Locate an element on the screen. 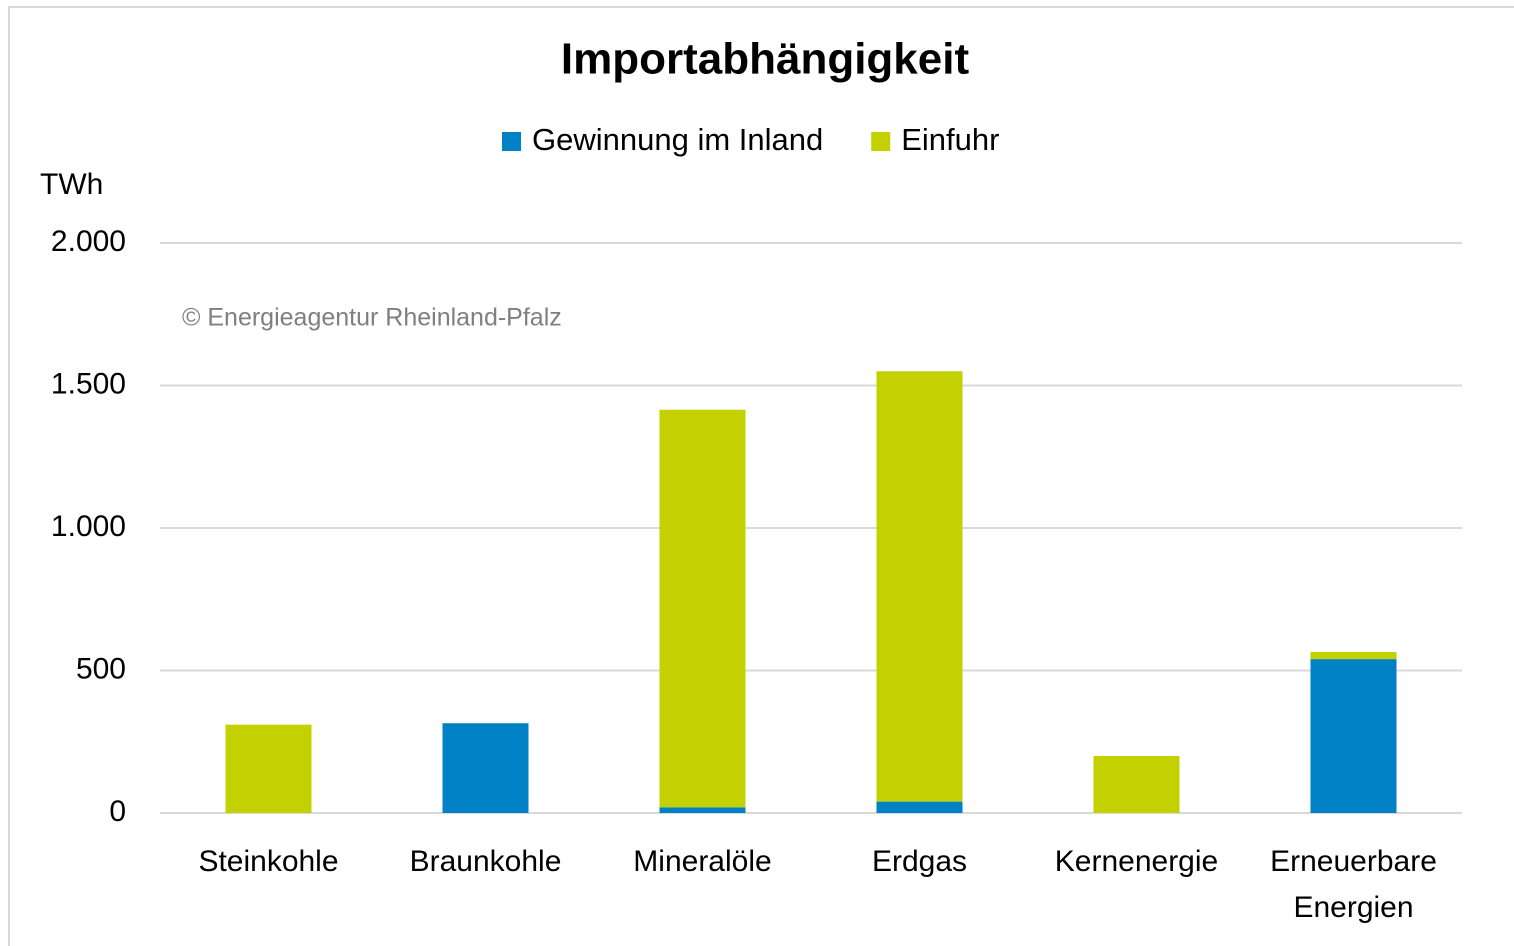 The width and height of the screenshot is (1514, 946). annotation: © Energieagentur Rheinland-Pfalz is located at coordinates (372, 318).